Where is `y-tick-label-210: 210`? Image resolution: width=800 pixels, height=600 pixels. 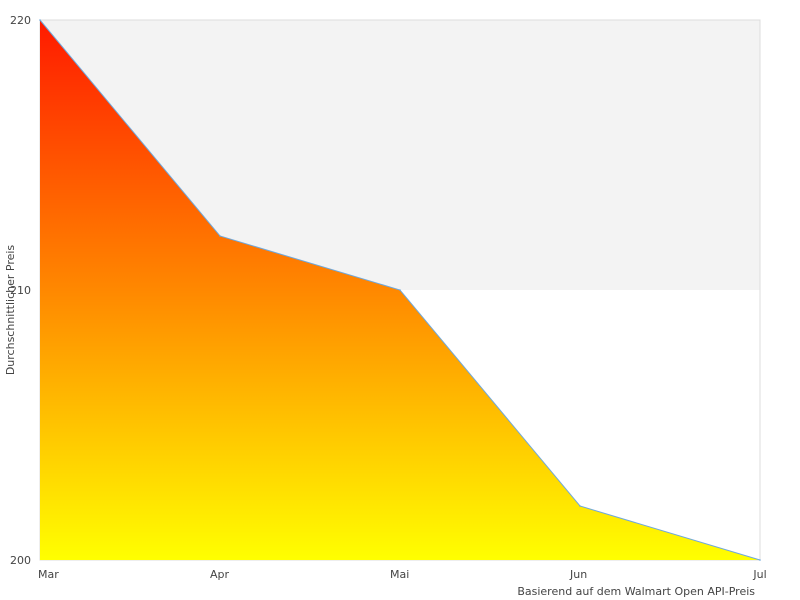
y-tick-label-210: 210 is located at coordinates (20, 290).